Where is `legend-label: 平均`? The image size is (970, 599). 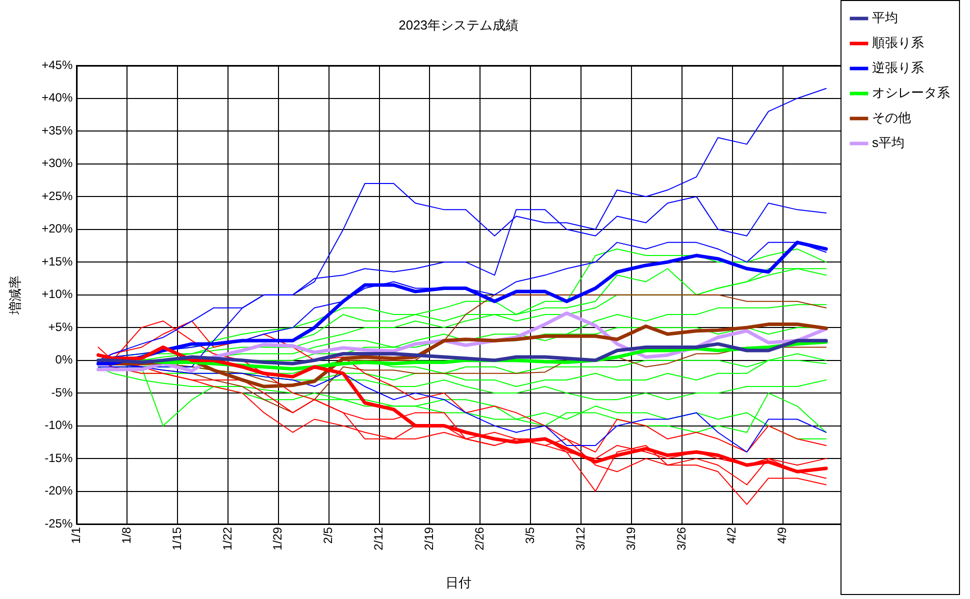
legend-label: 平均 is located at coordinates (885, 18).